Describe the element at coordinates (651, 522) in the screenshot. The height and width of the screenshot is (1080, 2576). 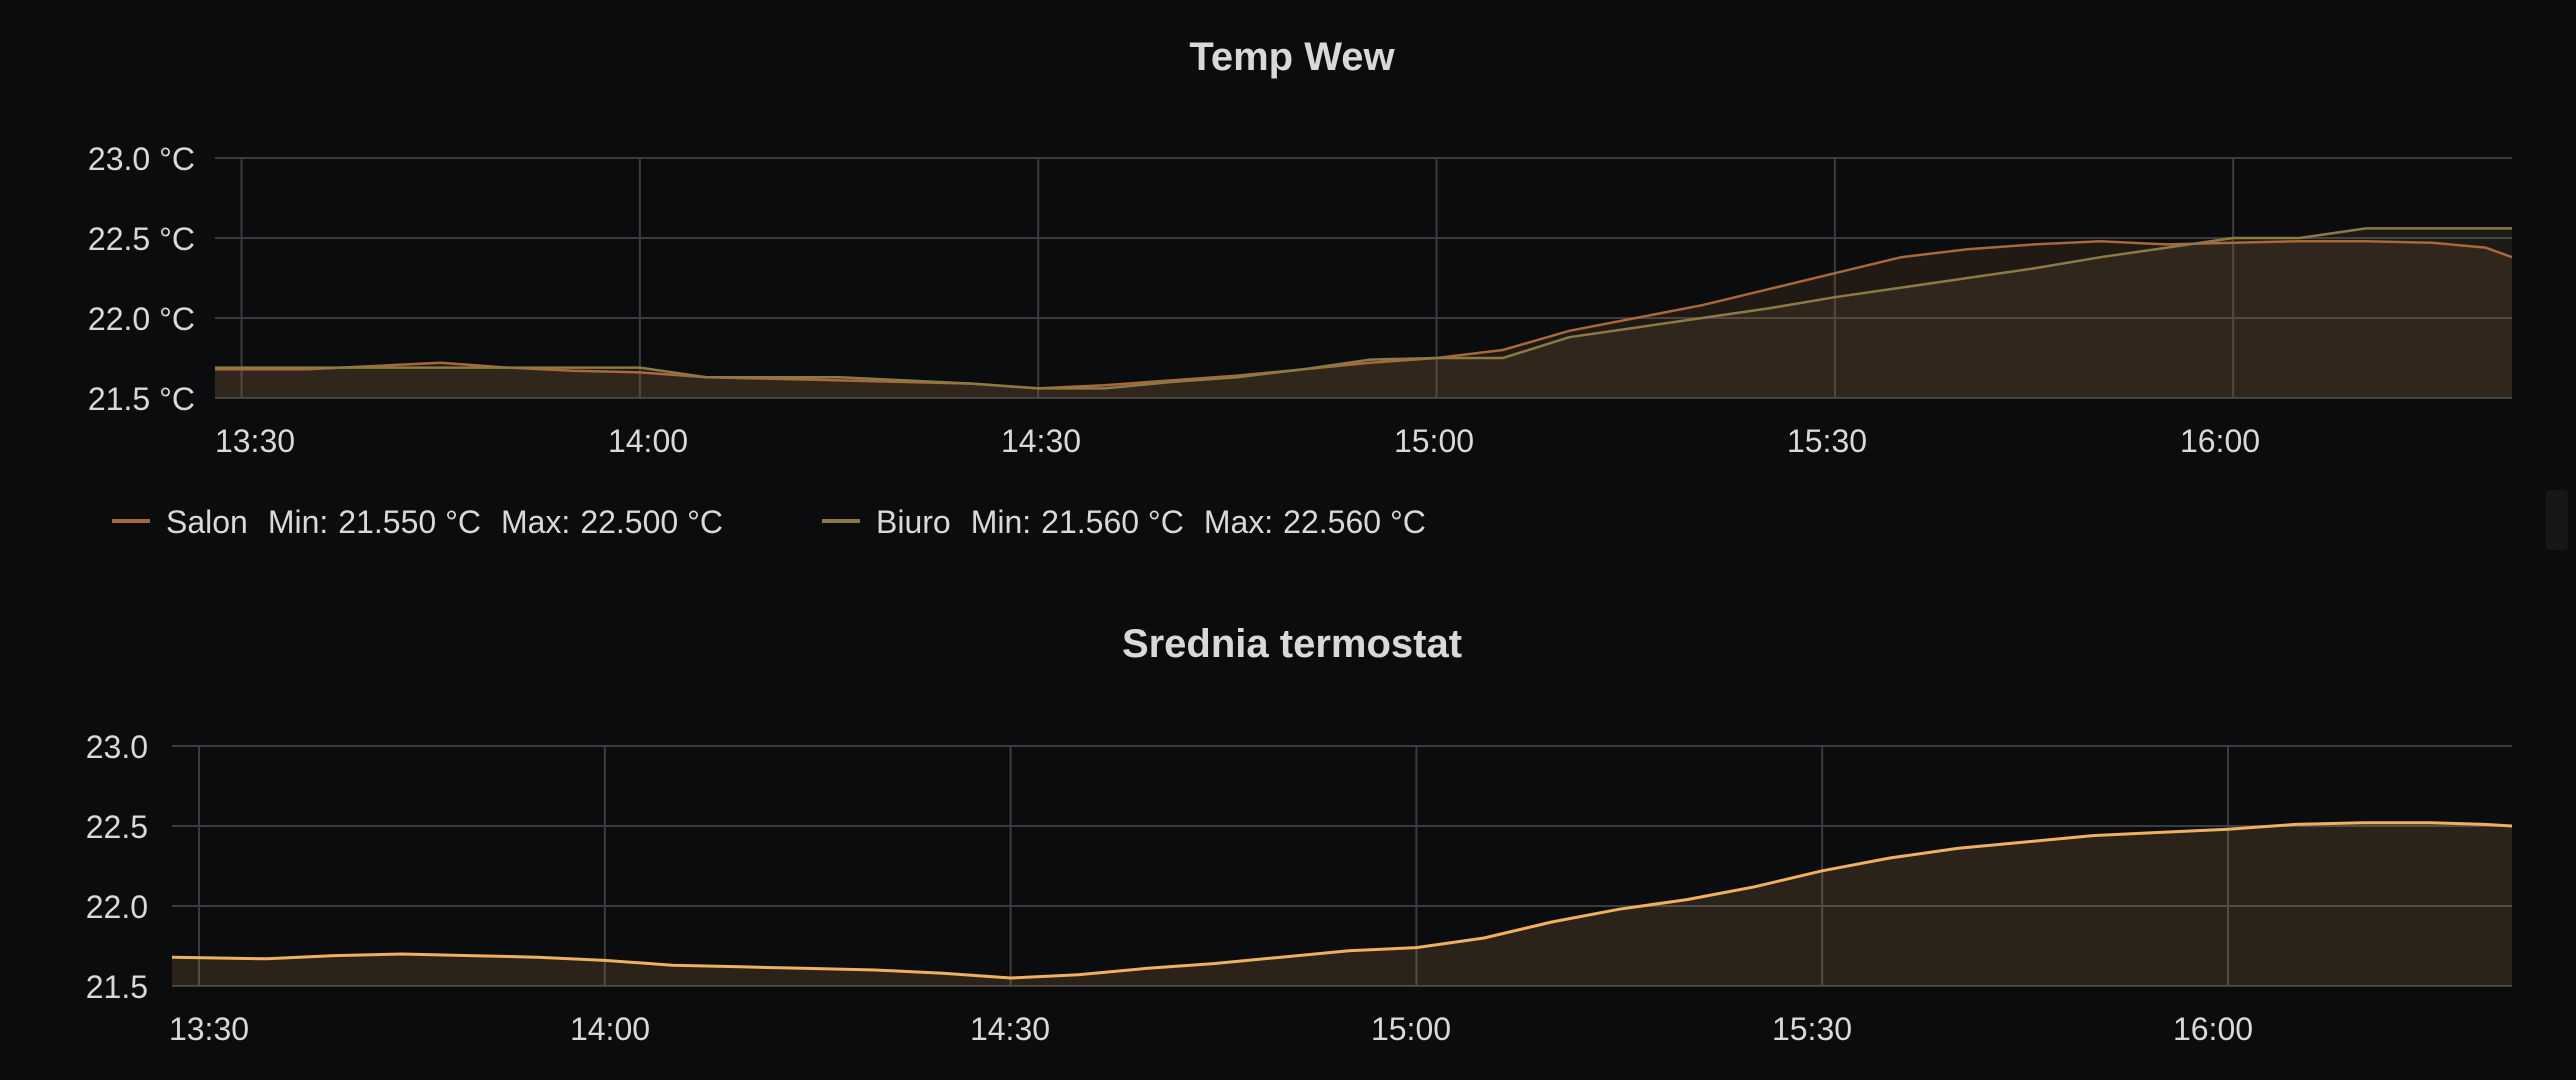
I see `legend-max-value: 22.500 °C` at that location.